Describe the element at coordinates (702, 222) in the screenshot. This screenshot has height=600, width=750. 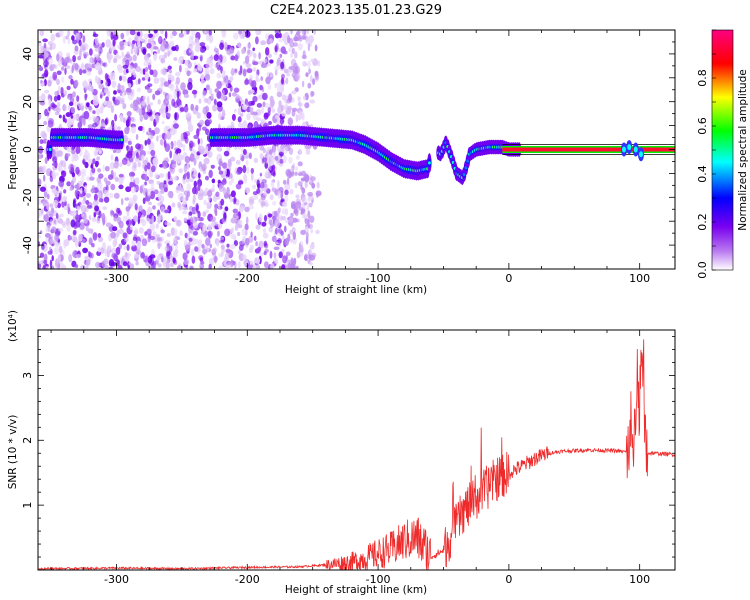
I see `colorbar-tick-label: 0.2` at that location.